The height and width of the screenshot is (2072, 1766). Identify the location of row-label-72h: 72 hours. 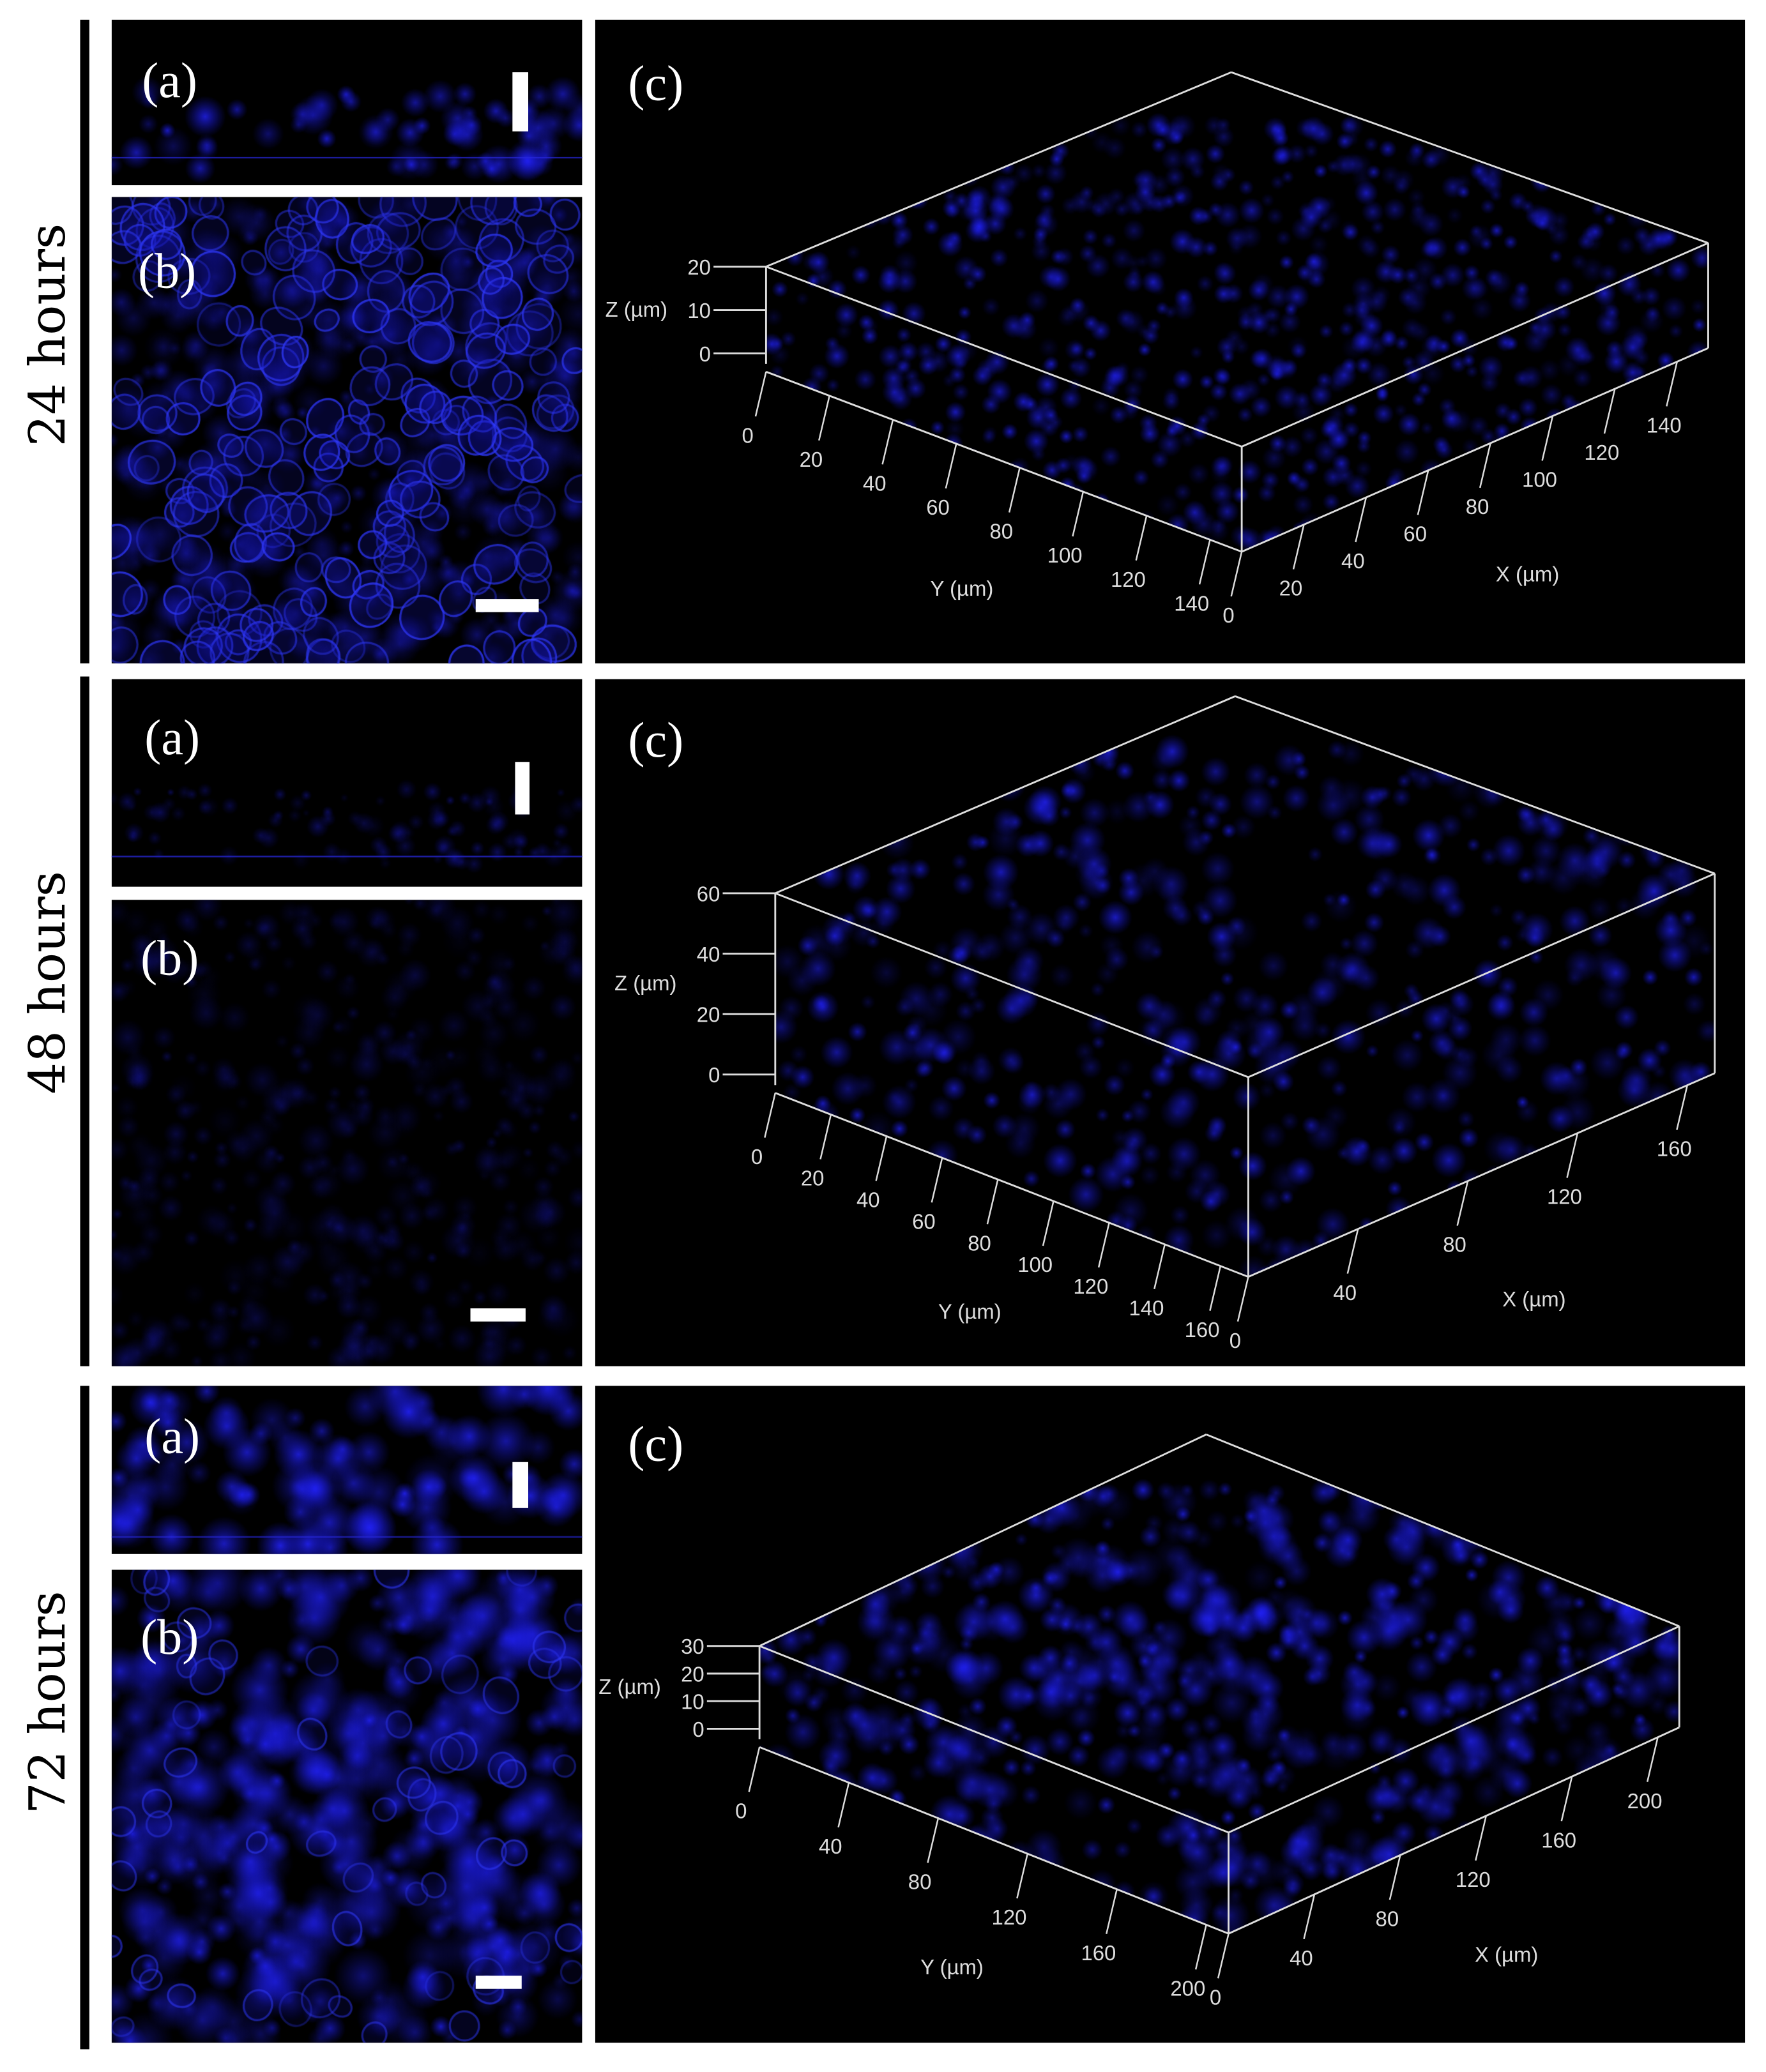
(47, 1703).